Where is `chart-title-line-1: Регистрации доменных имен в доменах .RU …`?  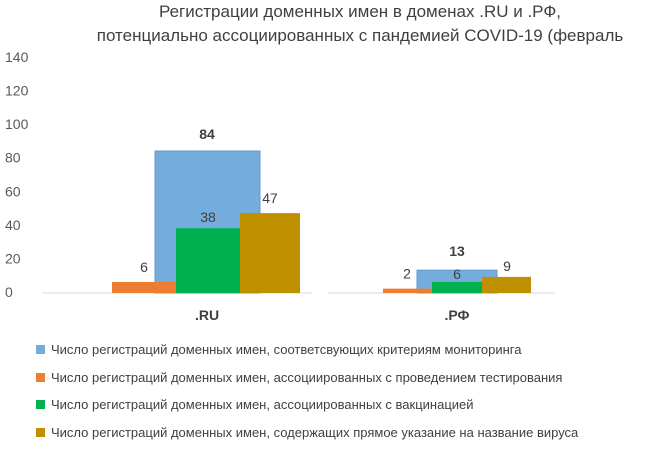
chart-title-line-1: Регистрации доменных имен в доменах .RU … is located at coordinates (360, 11).